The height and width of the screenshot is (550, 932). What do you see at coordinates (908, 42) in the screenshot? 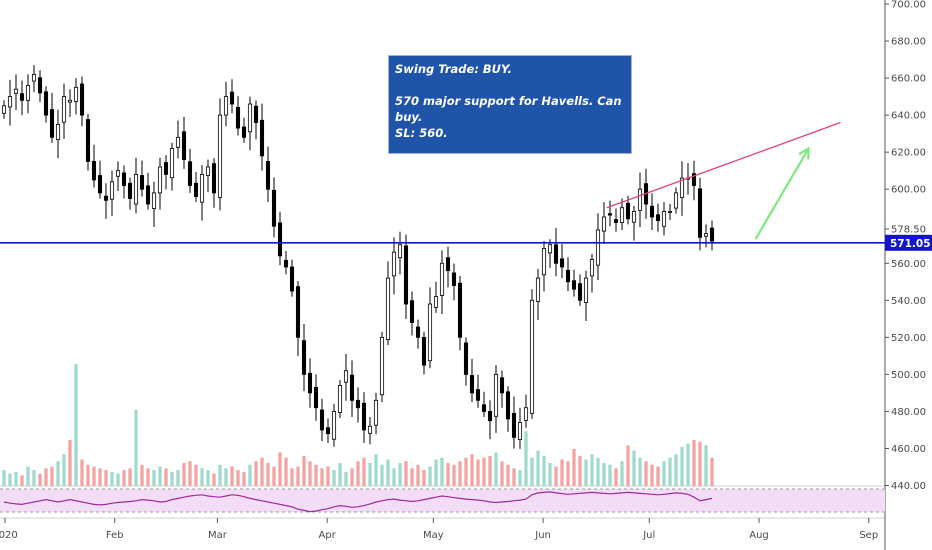
I see `price-tick-label: 680.00` at bounding box center [908, 42].